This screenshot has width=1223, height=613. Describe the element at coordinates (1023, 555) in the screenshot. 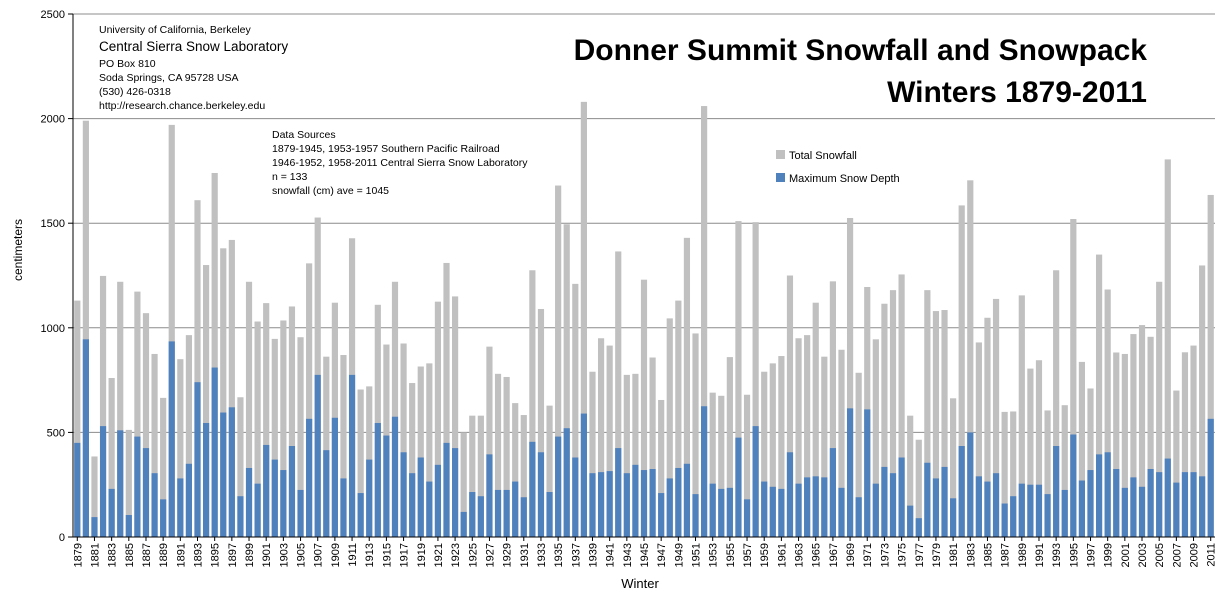

I see `x-tick-label: 1989` at that location.